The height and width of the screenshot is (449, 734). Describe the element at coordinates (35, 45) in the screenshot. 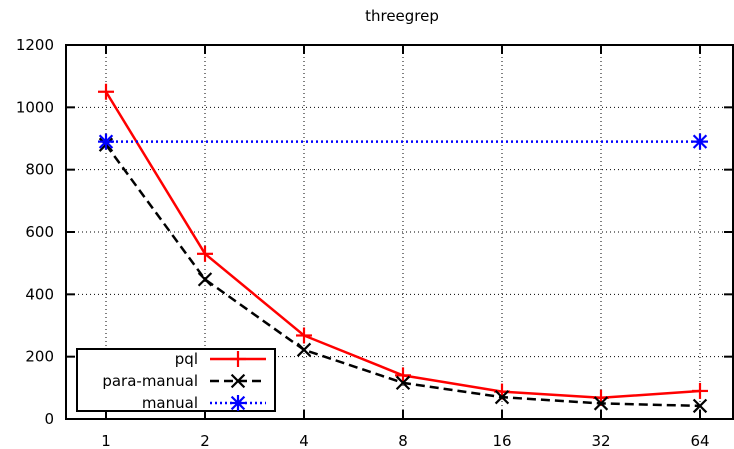

I see `y-tick-label: 1200` at that location.